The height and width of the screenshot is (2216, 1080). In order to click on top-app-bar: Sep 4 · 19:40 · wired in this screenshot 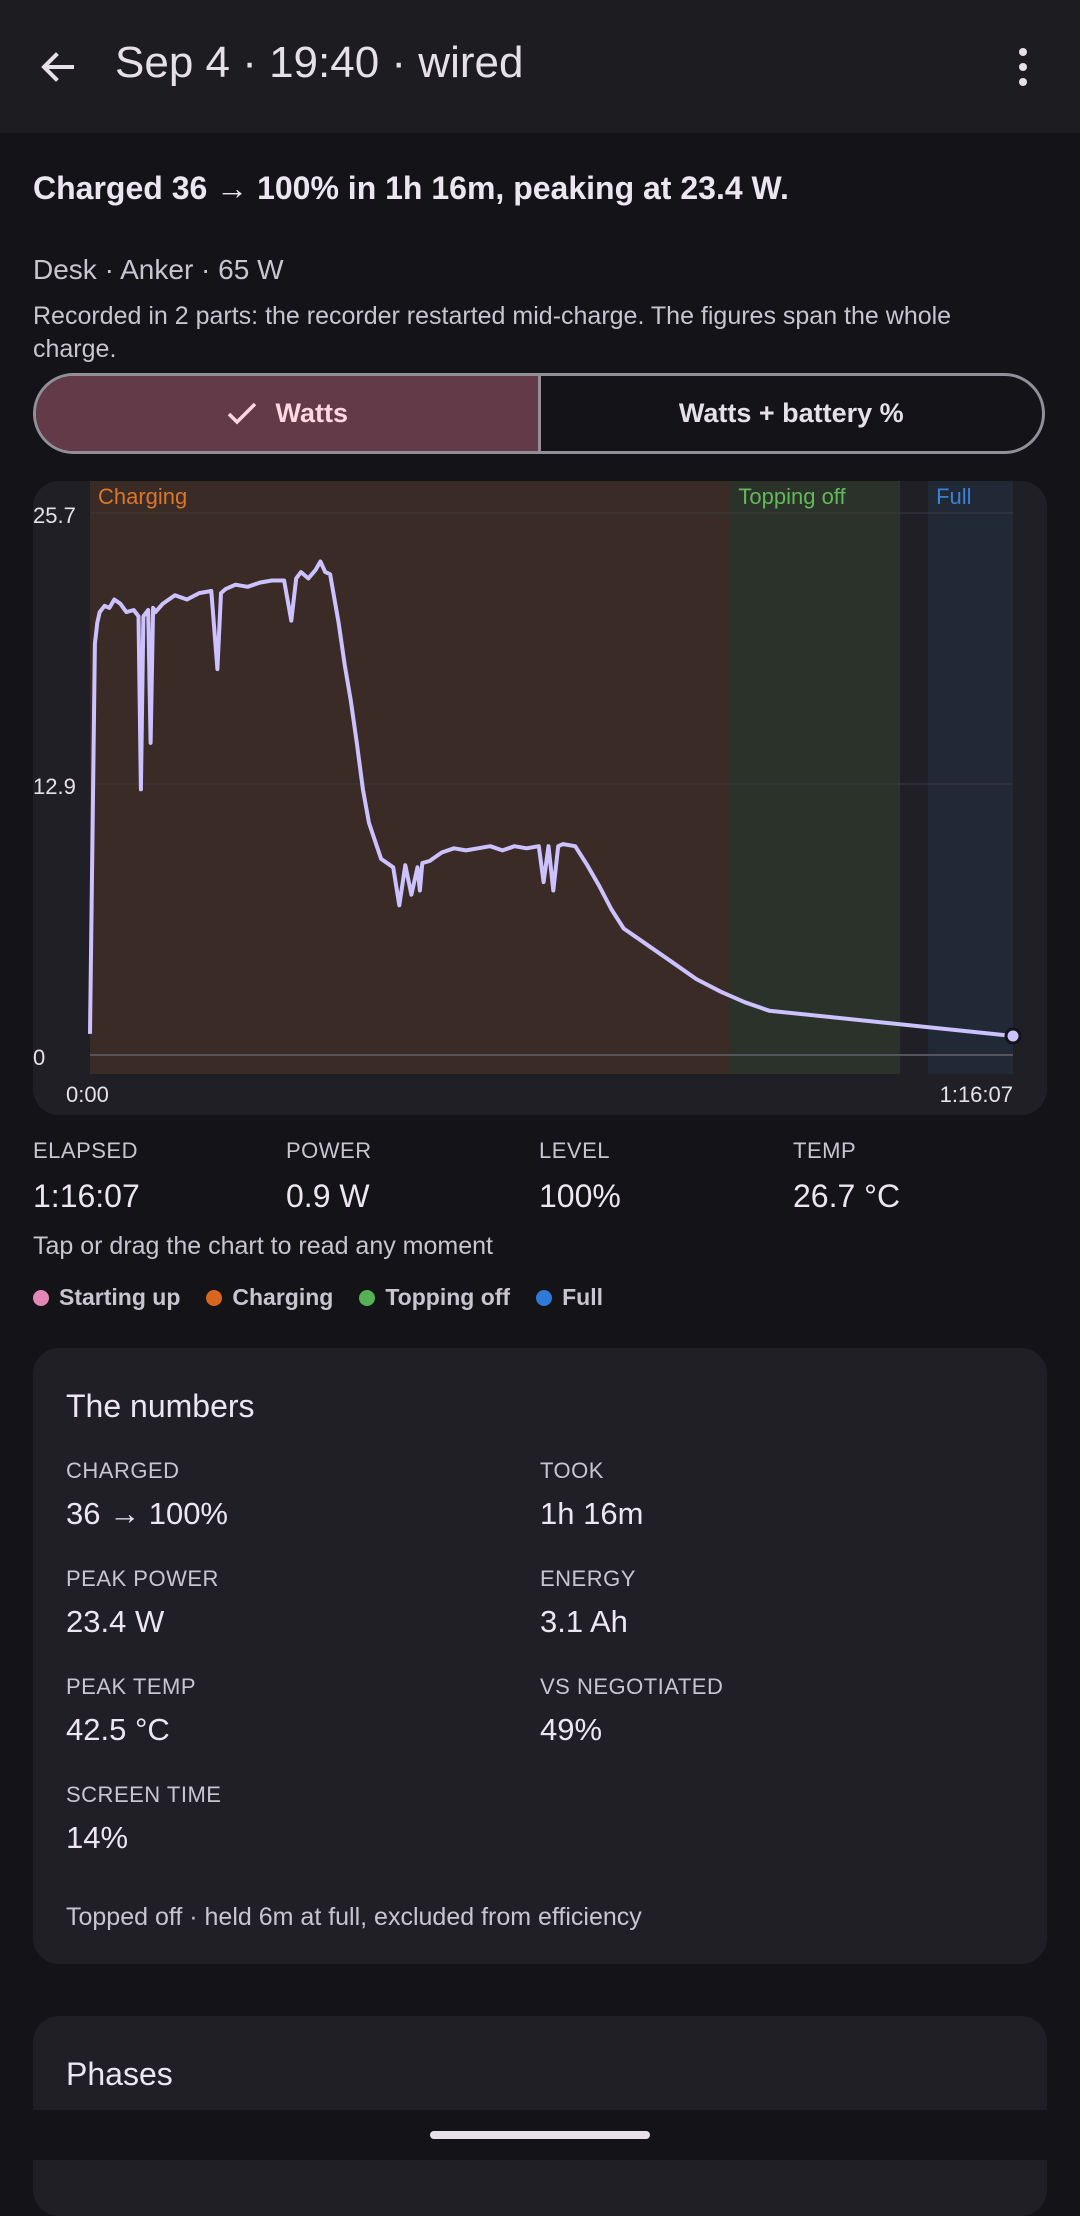, I will do `click(540, 66)`.